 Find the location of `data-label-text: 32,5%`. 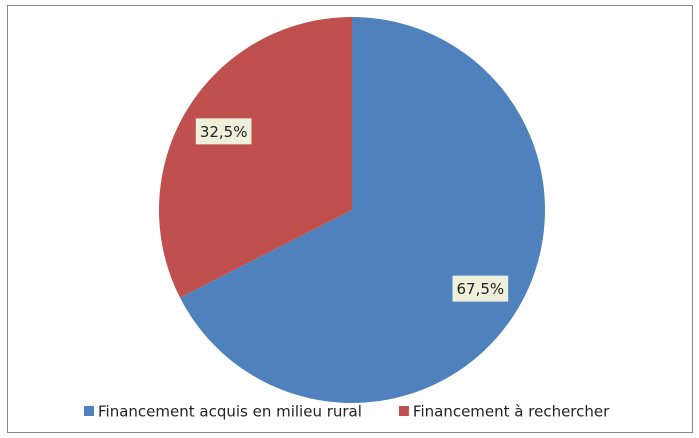

data-label-text: 32,5% is located at coordinates (224, 132).